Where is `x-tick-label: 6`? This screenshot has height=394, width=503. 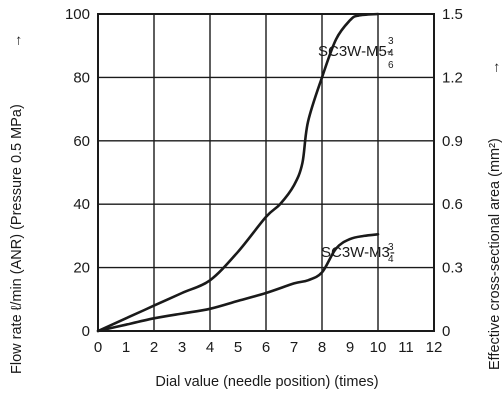
x-tick-label: 6 is located at coordinates (266, 347).